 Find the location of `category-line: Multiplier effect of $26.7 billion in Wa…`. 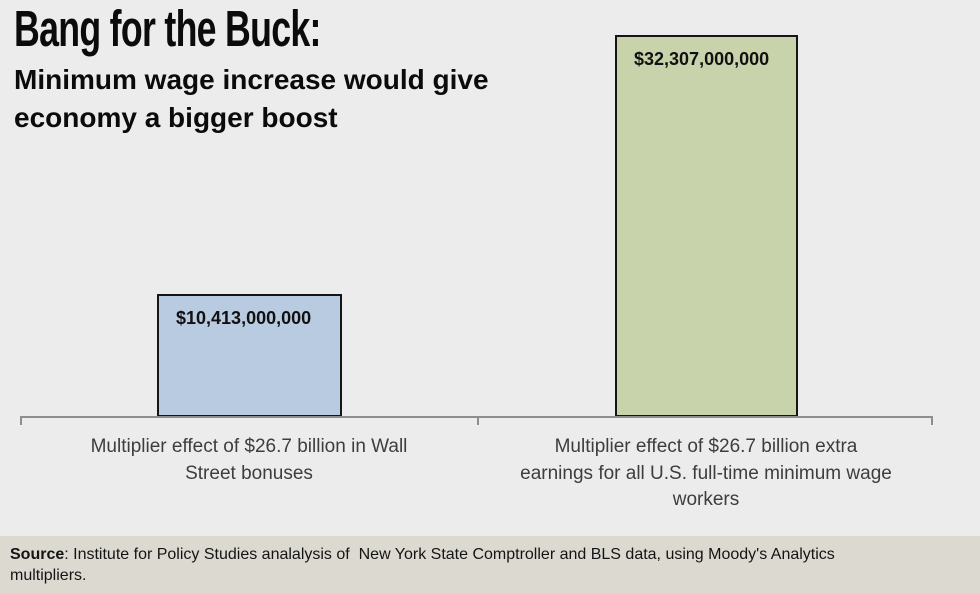

category-line: Multiplier effect of $26.7 billion in Wa… is located at coordinates (249, 446).